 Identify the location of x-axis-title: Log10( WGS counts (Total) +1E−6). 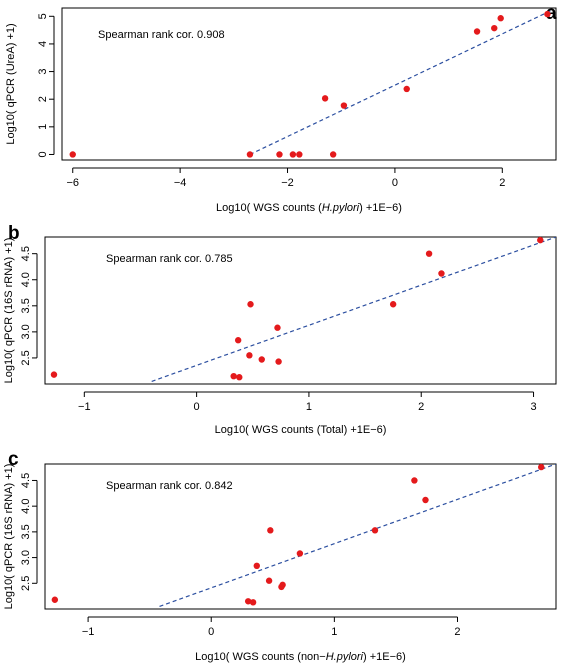
(301, 430).